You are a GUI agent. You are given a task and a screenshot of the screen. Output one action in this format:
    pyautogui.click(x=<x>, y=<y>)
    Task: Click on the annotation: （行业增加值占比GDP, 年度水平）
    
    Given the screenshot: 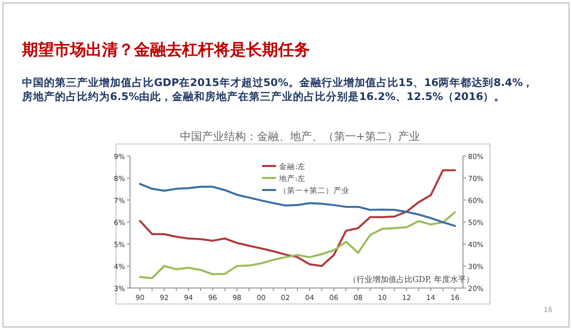 What is the action you would take?
    pyautogui.click(x=411, y=279)
    